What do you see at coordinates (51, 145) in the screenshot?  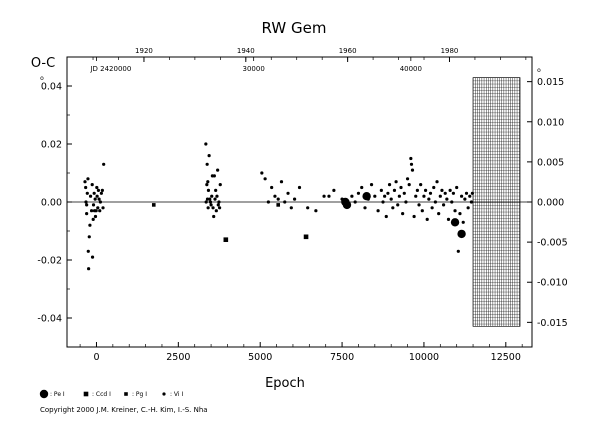 I see `y-tick-label: 0.02` at bounding box center [51, 145].